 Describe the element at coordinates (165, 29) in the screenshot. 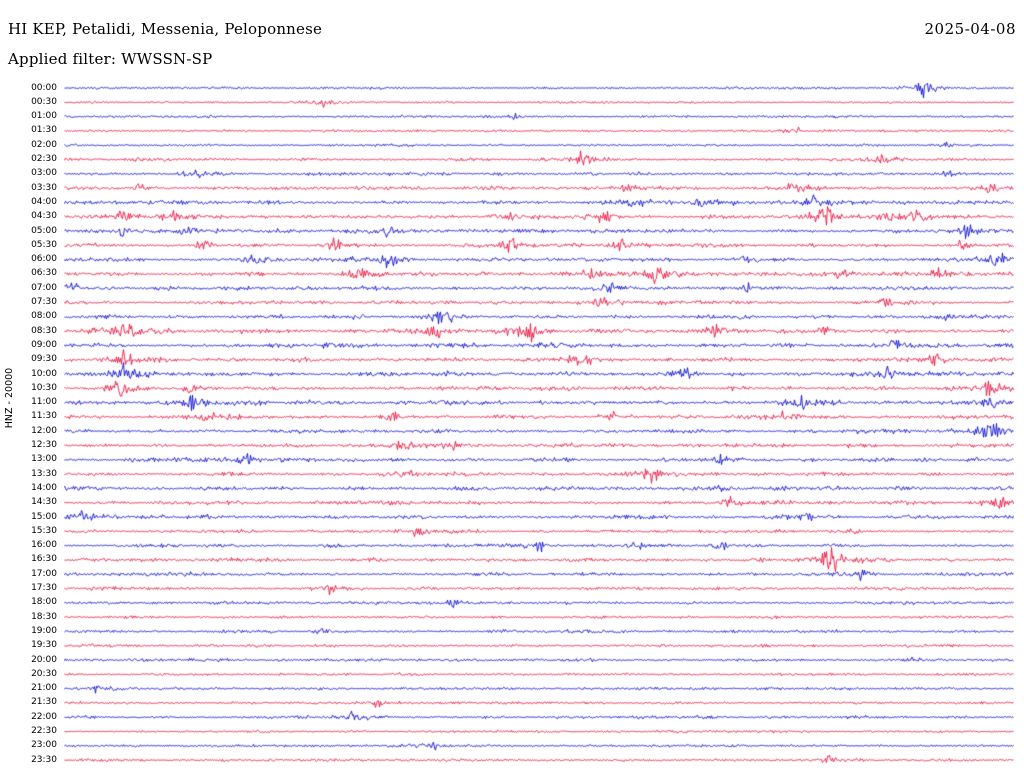

I see `station-title: HI KEP, Petalidi, Messenia, Peloponnese` at that location.